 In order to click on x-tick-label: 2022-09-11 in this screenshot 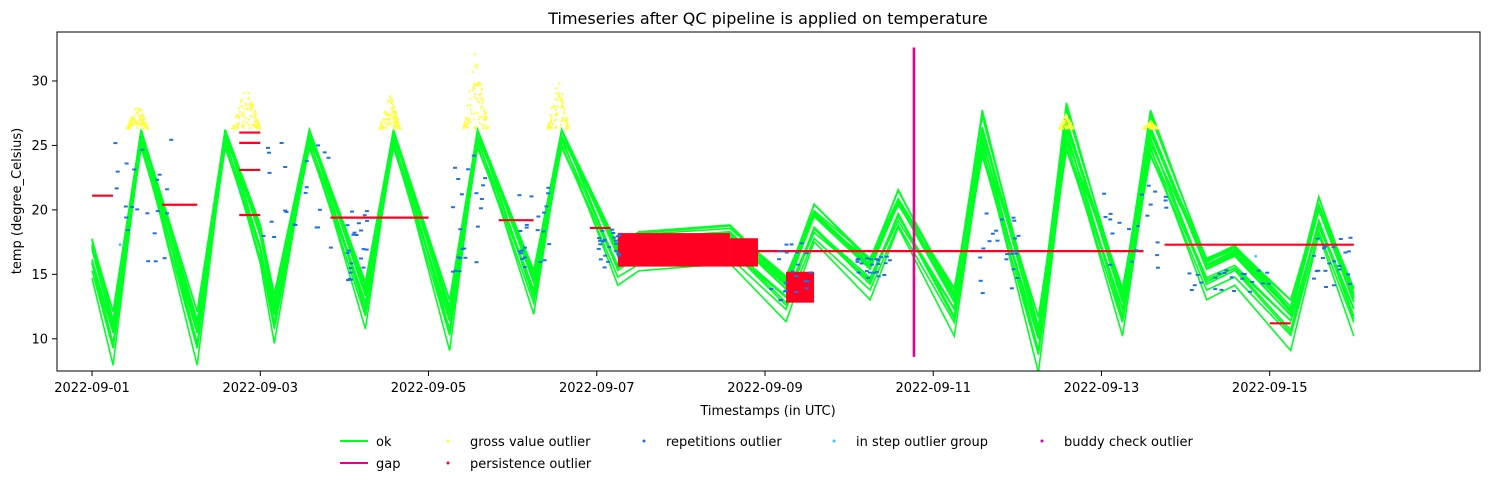, I will do `click(933, 388)`.